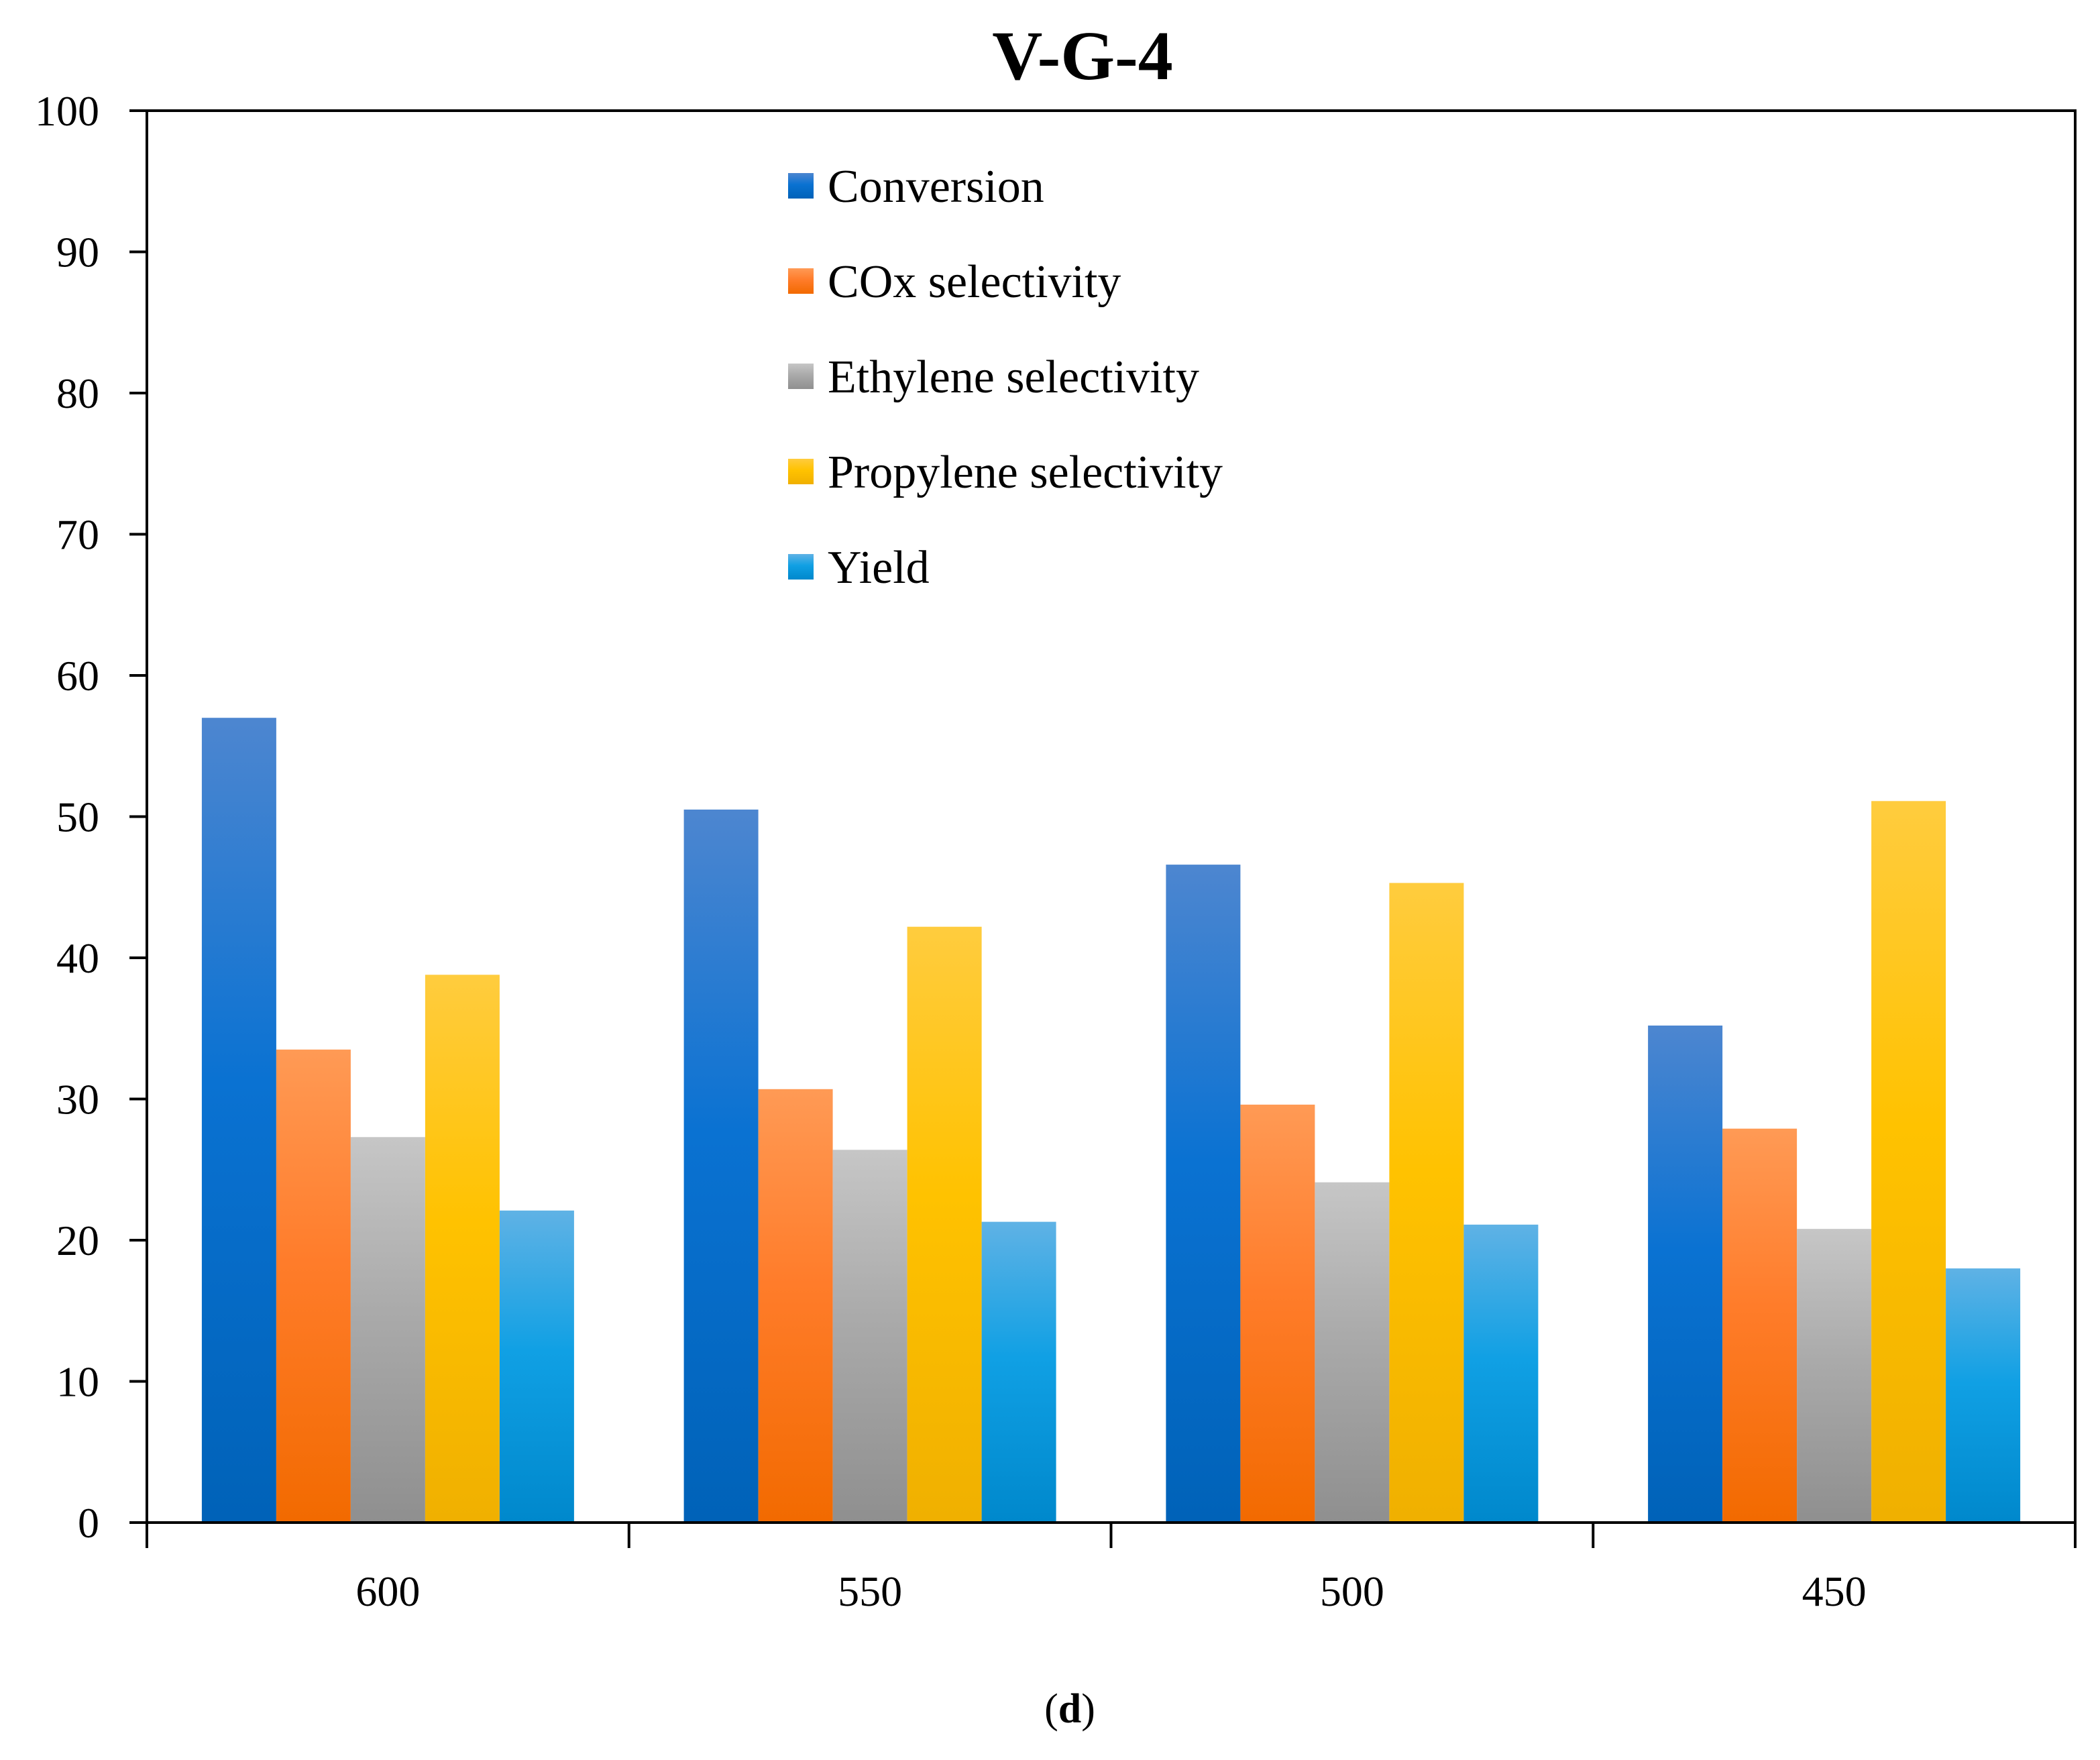  What do you see at coordinates (870, 1592) in the screenshot?
I see `x-tick-label-550: 550` at bounding box center [870, 1592].